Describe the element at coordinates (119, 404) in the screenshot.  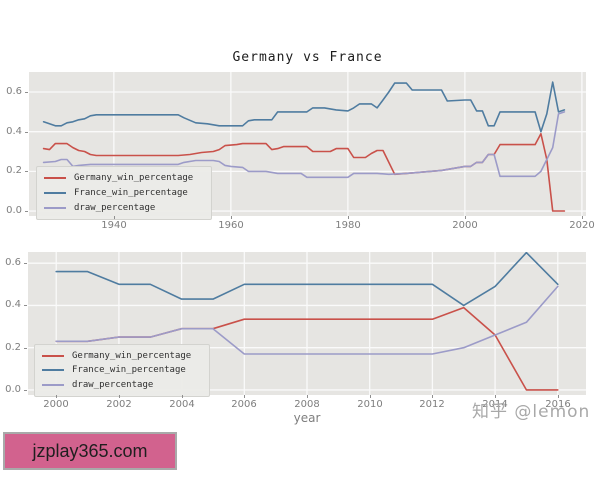
I see `x-tick-label: 2002` at that location.